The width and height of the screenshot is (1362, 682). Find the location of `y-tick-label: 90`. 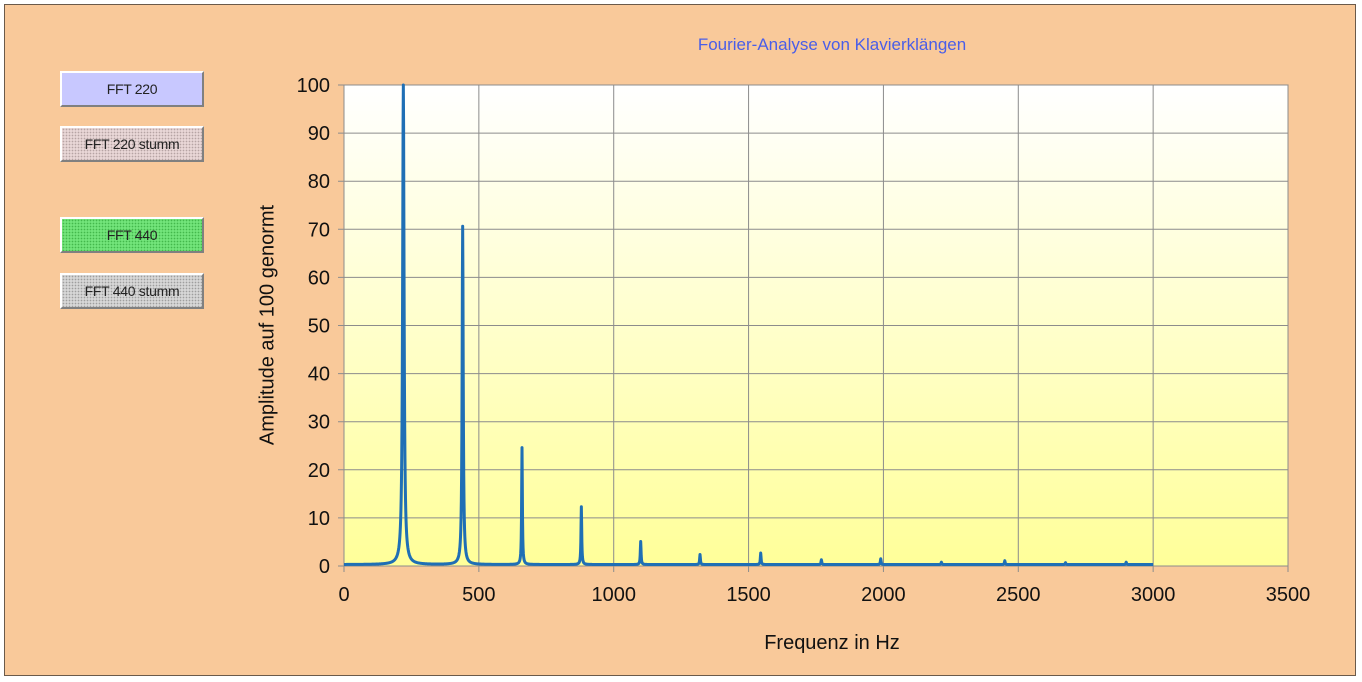

y-tick-label: 90 is located at coordinates (319, 134).